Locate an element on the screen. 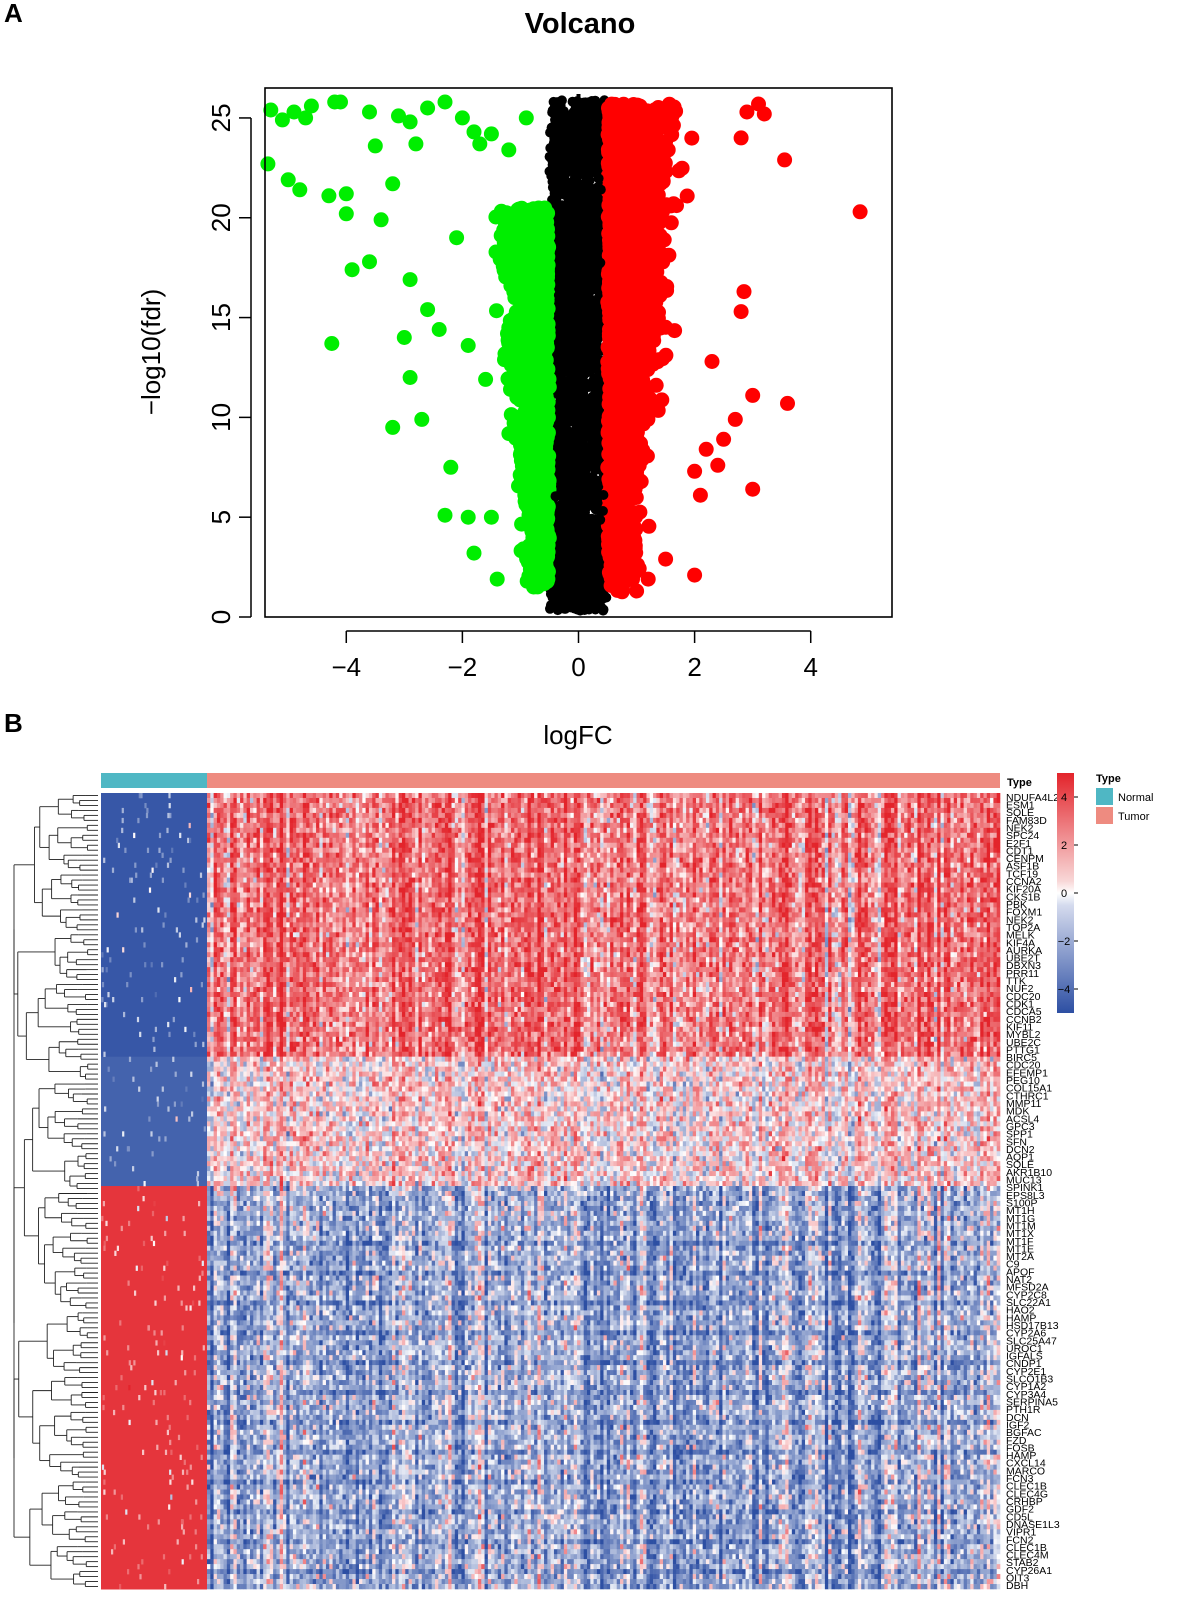 This screenshot has width=1193, height=1616. volcano-title: Volcano is located at coordinates (580, 24).